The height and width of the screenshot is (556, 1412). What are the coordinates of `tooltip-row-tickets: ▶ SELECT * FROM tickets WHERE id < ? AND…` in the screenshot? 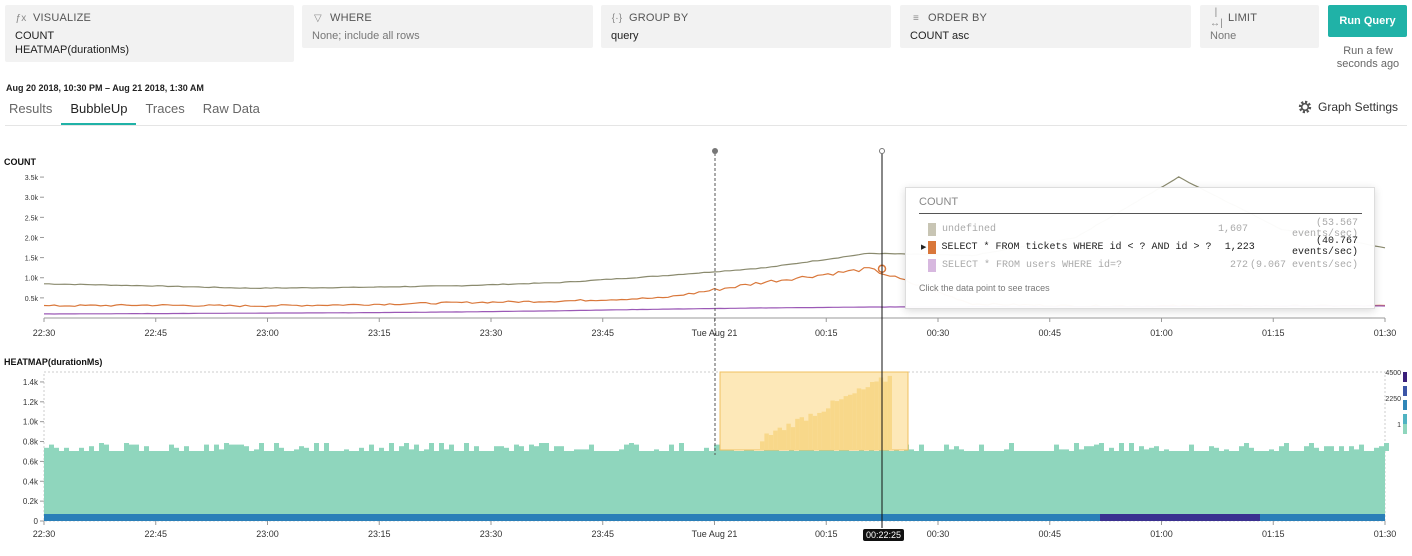 It's located at (1140, 247).